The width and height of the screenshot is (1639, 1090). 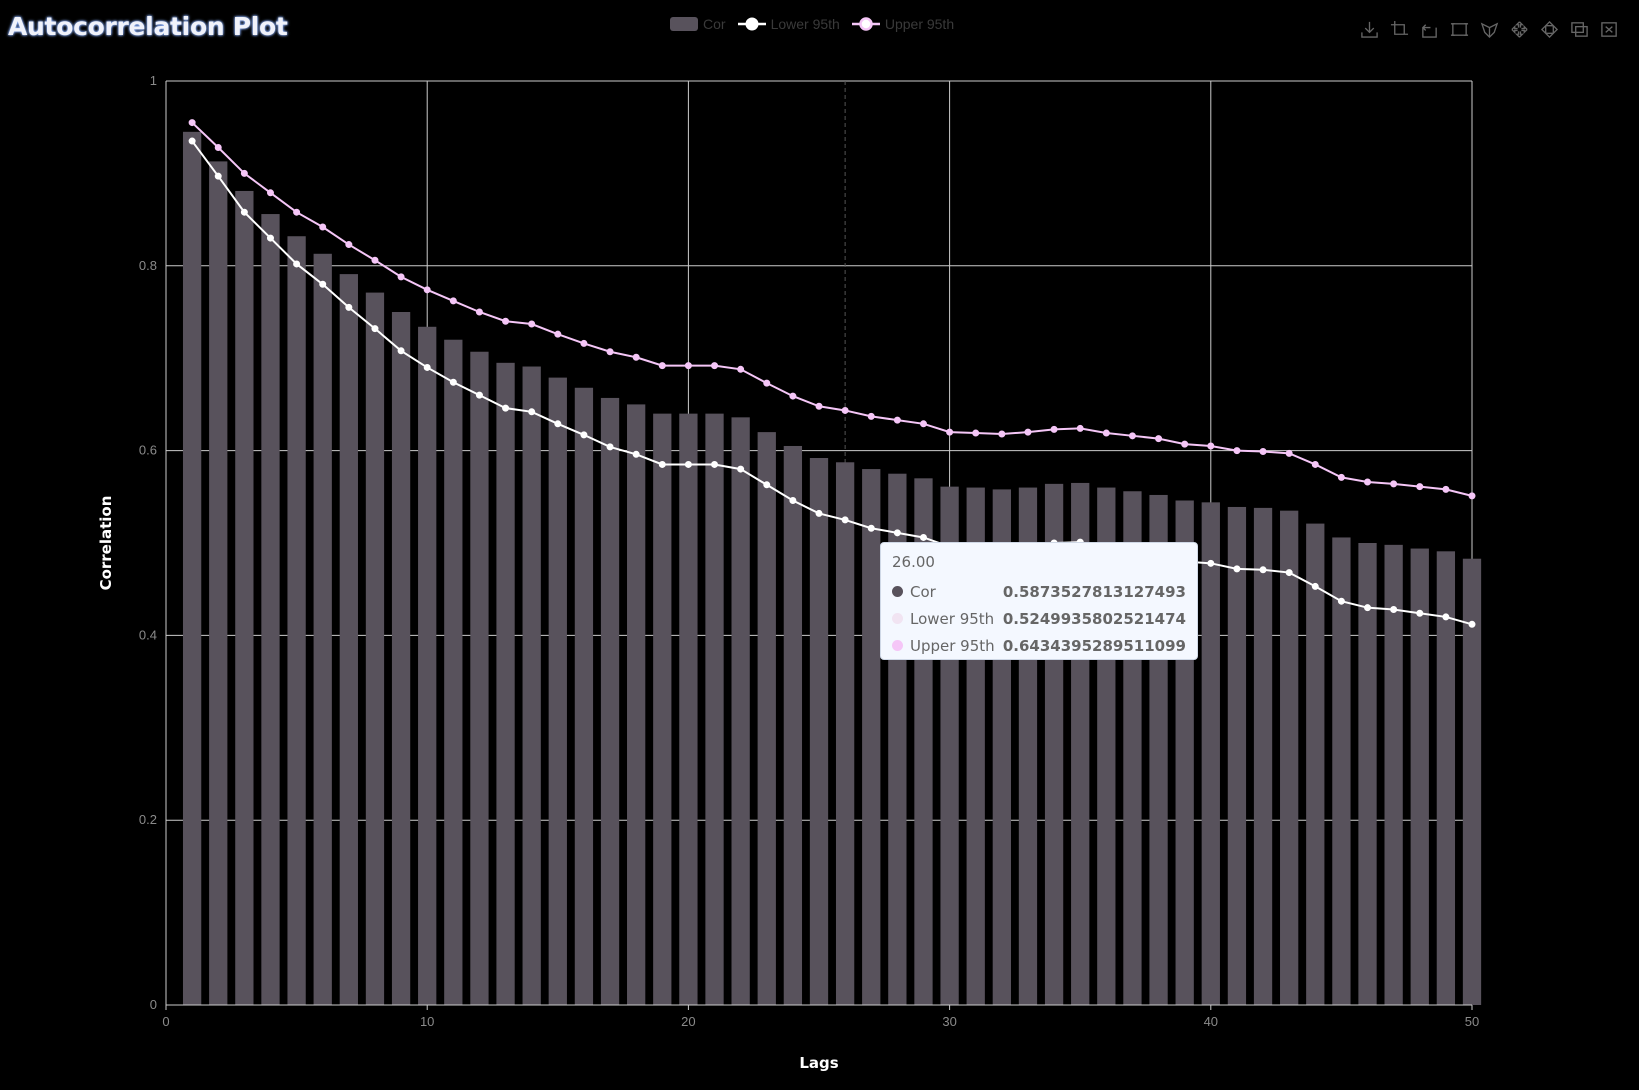 I want to click on legend-item-lower-95th: Lower 95th, so click(x=788, y=24).